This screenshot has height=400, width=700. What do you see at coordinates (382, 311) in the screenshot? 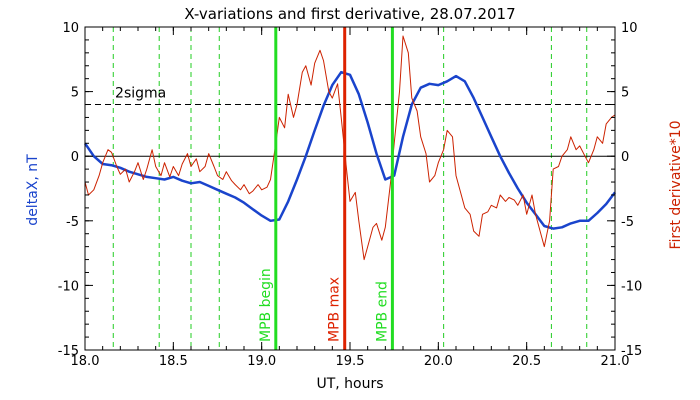
I see `marker-label: MPB end` at bounding box center [382, 311].